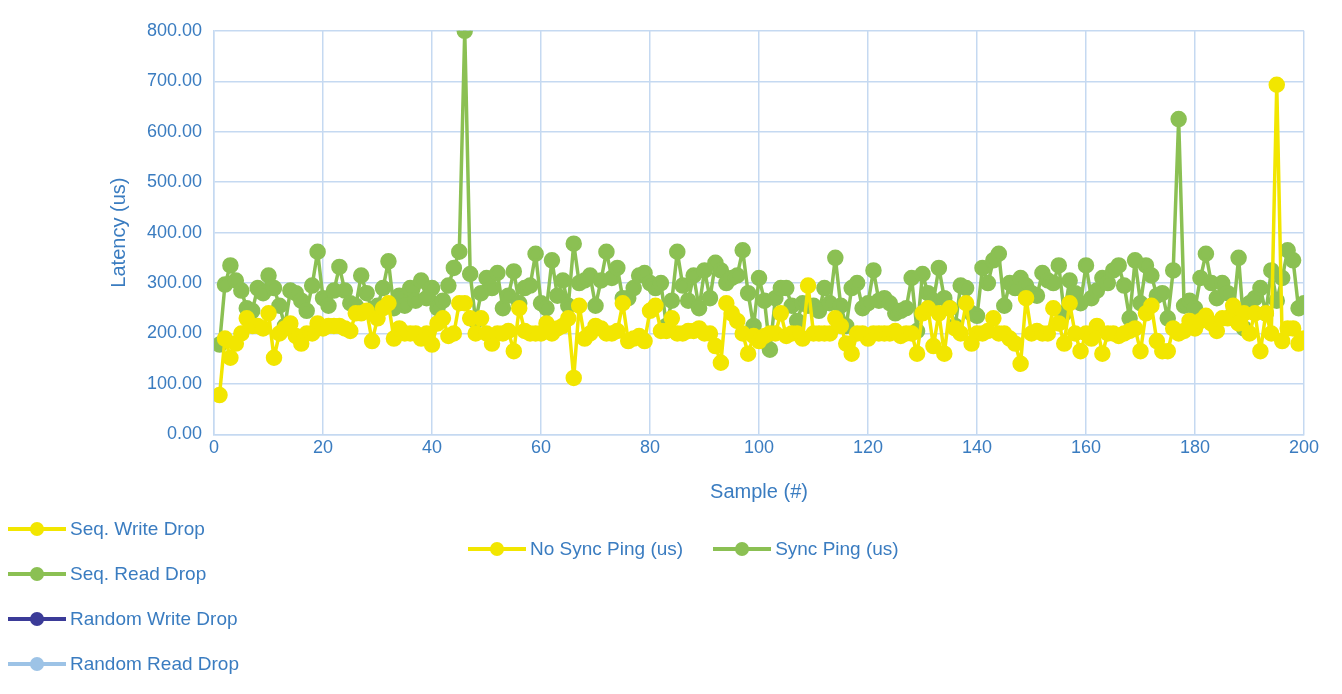  Describe the element at coordinates (868, 447) in the screenshot. I see `x-tick-label: 120` at that location.